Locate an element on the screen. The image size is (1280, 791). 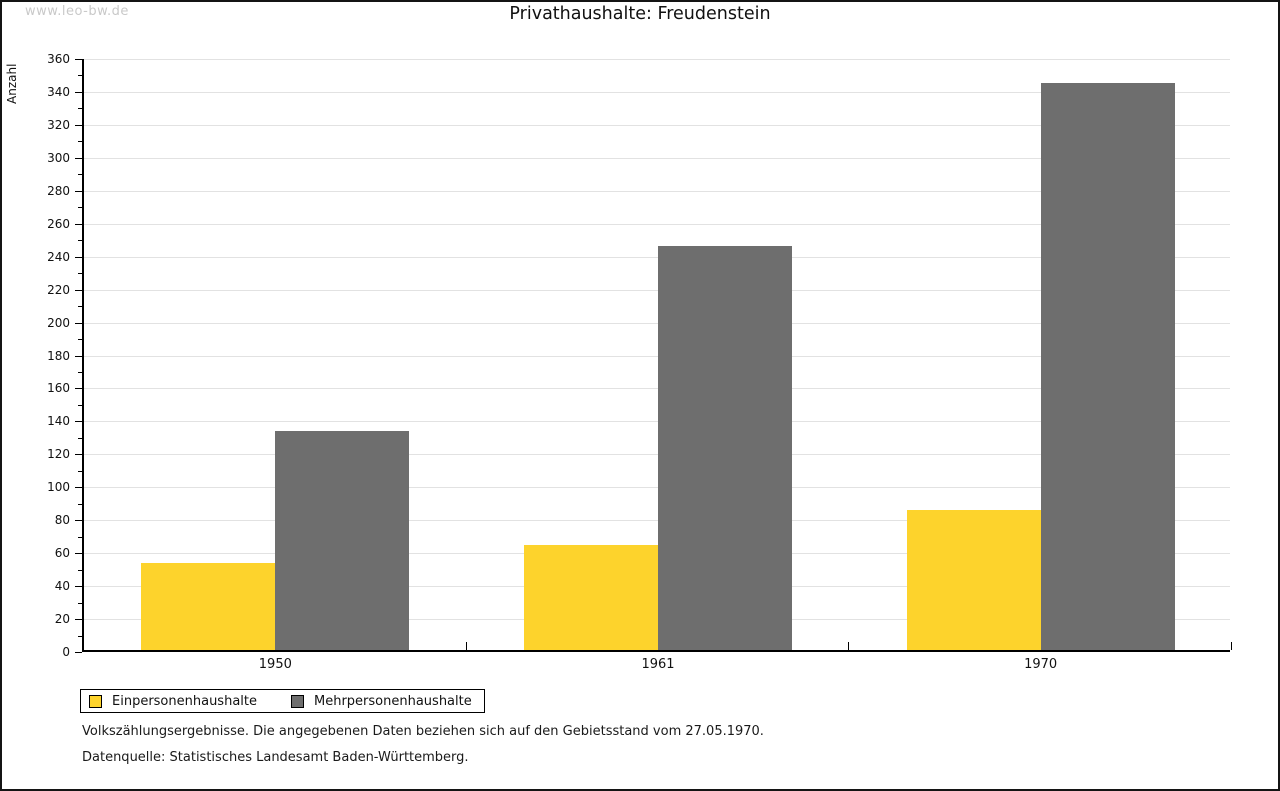
y-tick-label: 100 is located at coordinates (58, 487).